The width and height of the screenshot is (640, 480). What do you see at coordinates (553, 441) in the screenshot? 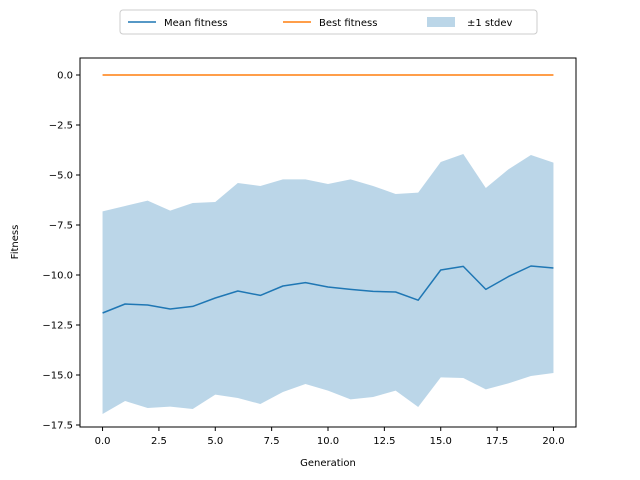
I see `x-tick-label: 20.0` at bounding box center [553, 441].